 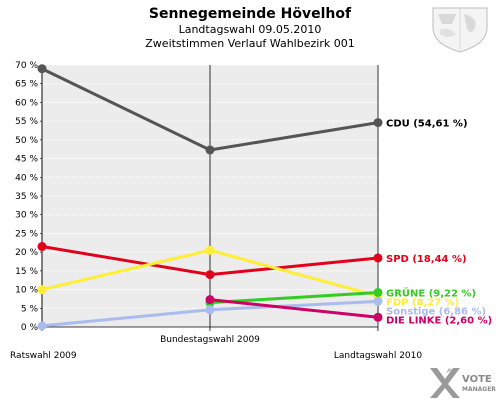 I want to click on logo-text-manager: MANAGER, so click(x=479, y=389).